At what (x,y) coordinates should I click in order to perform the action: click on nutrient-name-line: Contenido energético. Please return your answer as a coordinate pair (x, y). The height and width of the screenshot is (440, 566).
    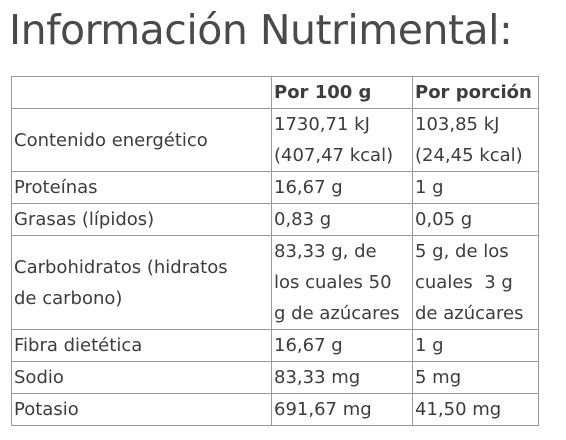
    Looking at the image, I should click on (111, 140).